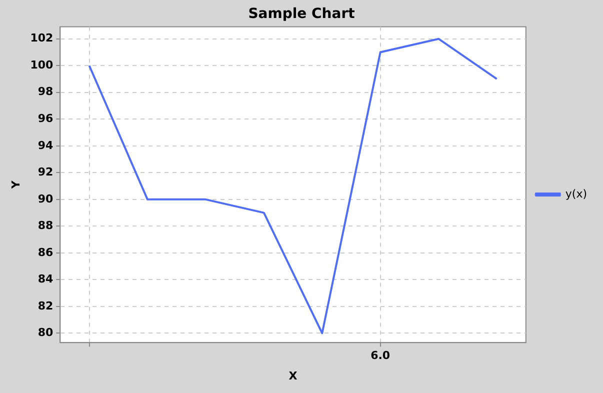 This screenshot has height=393, width=603. I want to click on y-tick-label: 94, so click(46, 145).